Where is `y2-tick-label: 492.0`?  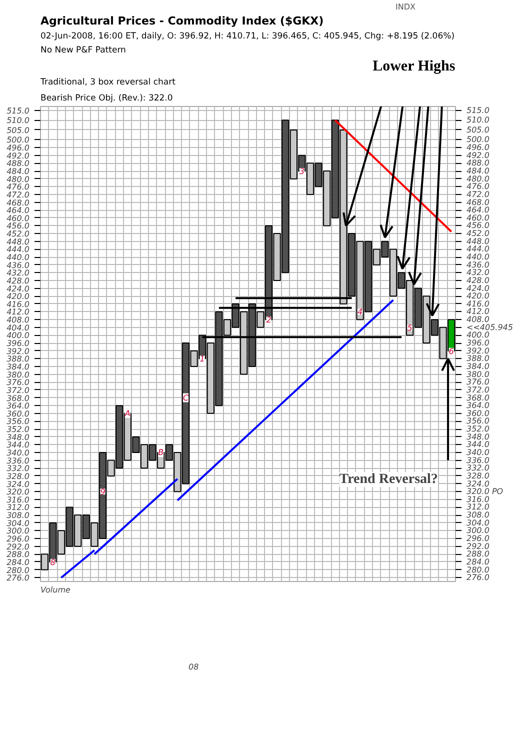 y2-tick-label: 492.0 is located at coordinates (478, 155).